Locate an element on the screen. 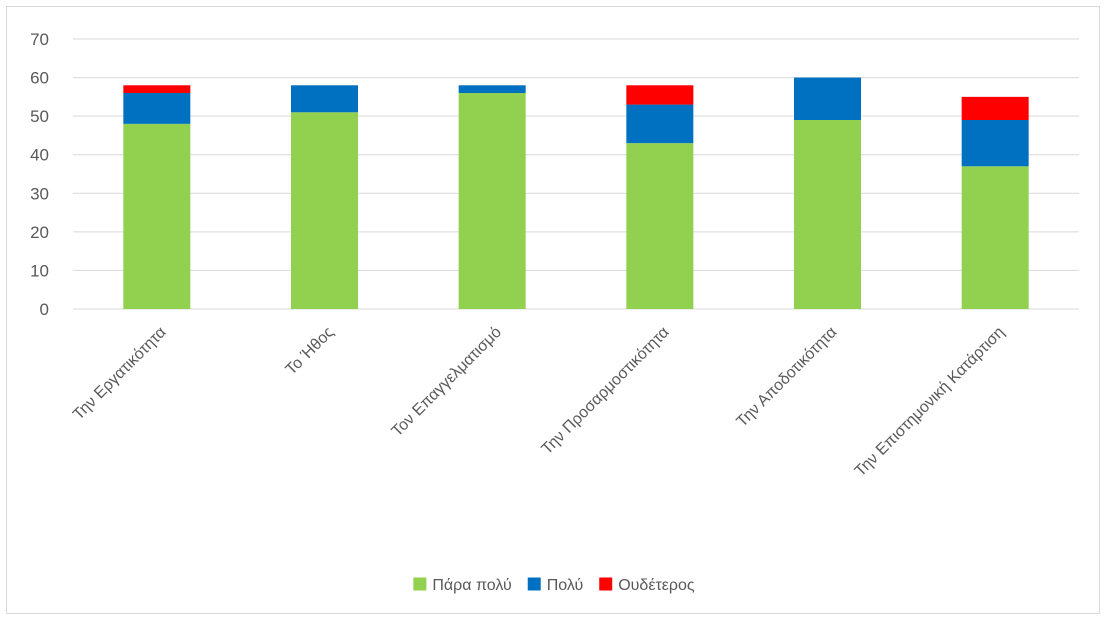  y-tick-label: 20 is located at coordinates (39, 232).